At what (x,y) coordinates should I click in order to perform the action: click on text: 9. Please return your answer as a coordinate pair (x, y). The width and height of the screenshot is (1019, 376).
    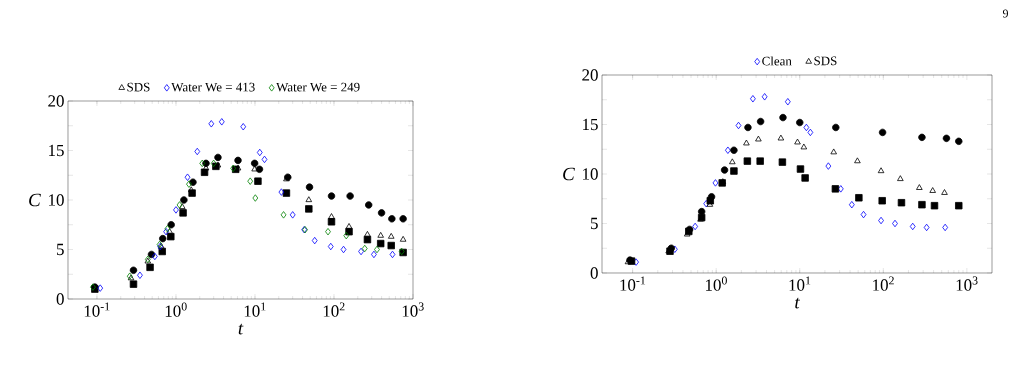
    Looking at the image, I should click on (1005, 13).